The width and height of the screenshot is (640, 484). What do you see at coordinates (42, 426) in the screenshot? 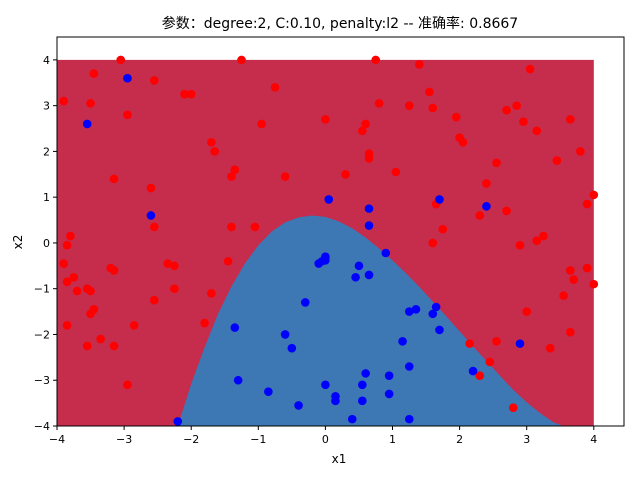
I see `y-tick-label: −4` at bounding box center [42, 426].